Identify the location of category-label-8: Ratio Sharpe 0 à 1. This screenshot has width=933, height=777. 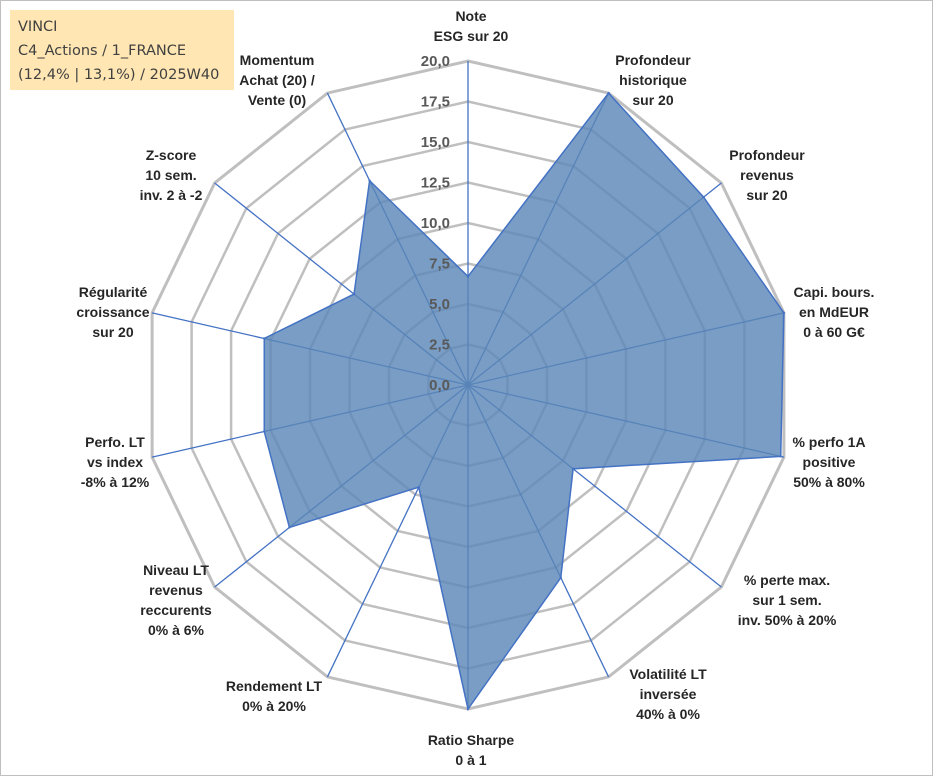
(471, 750).